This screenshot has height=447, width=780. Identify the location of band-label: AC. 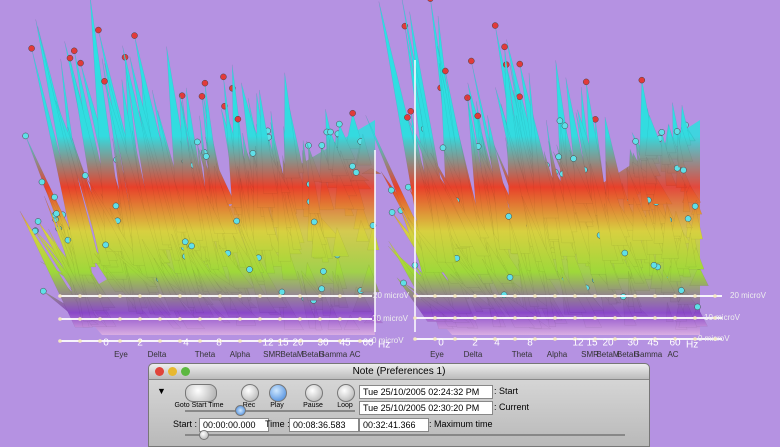
(354, 354).